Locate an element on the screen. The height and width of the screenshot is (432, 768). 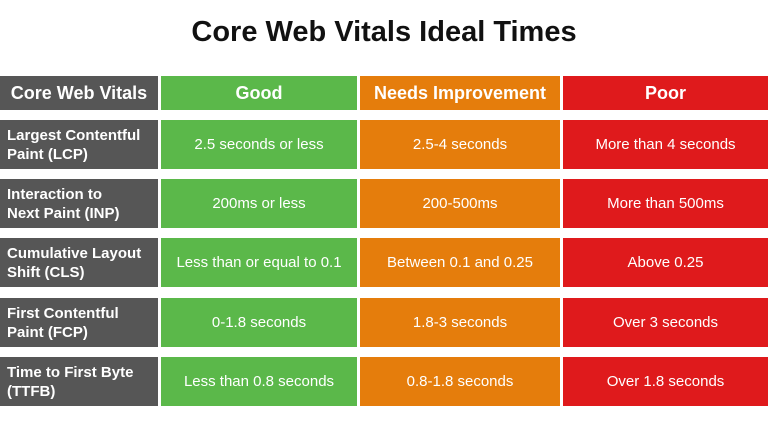
row-label: Cumulative Layout Shift (CLS) is located at coordinates (79, 262).